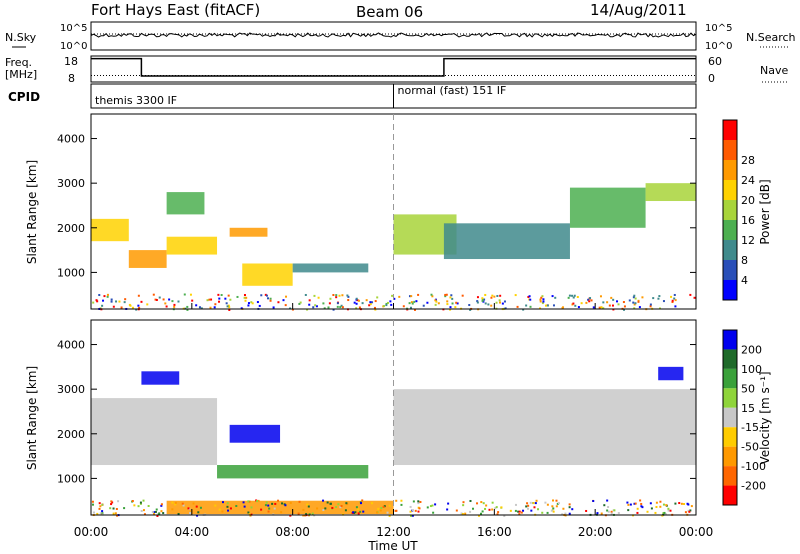 The image size is (800, 554). What do you see at coordinates (136, 100) in the screenshot?
I see `cpid-mode-0: themis 3300 IF` at bounding box center [136, 100].